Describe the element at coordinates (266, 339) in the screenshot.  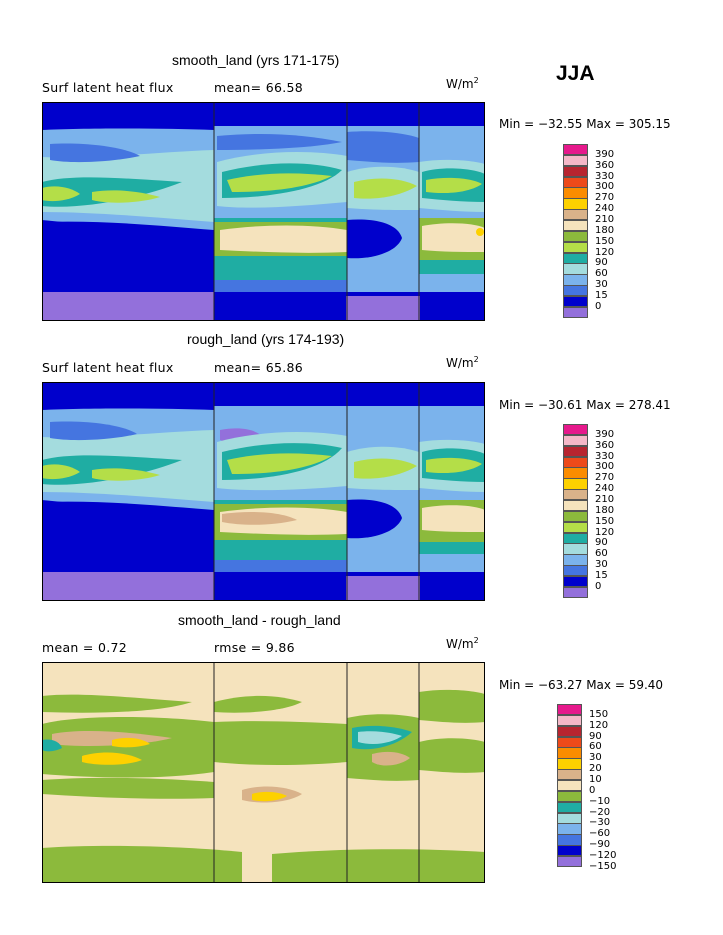
I see `panel2-title: rough_land (yrs 174-193)` at that location.